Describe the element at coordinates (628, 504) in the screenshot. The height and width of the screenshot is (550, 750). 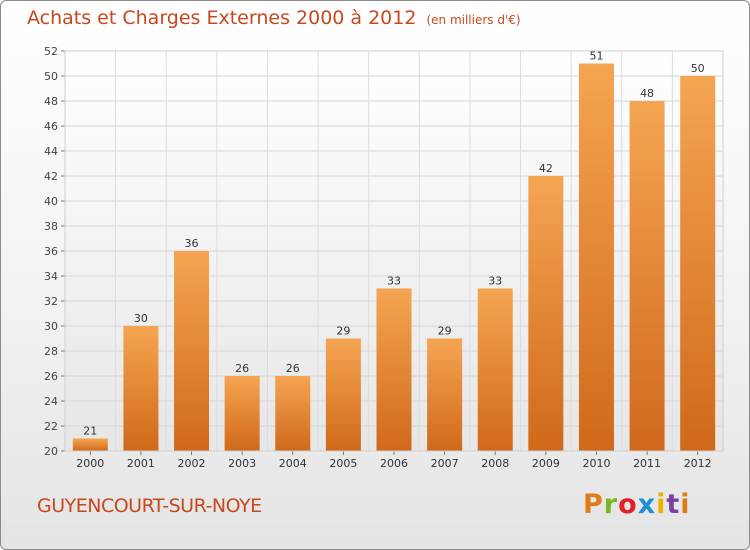
I see `brand-letter: o` at that location.